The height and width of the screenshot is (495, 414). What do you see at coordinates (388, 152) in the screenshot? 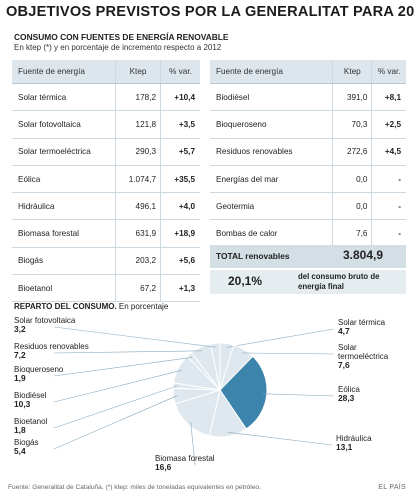
I see `row-pct: +4,5` at bounding box center [388, 152].